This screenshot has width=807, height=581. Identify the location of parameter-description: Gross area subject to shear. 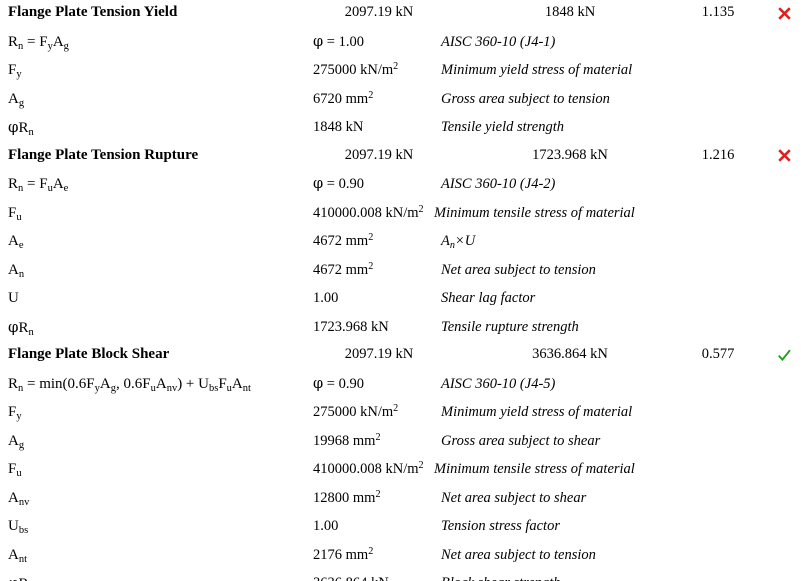
(521, 440).